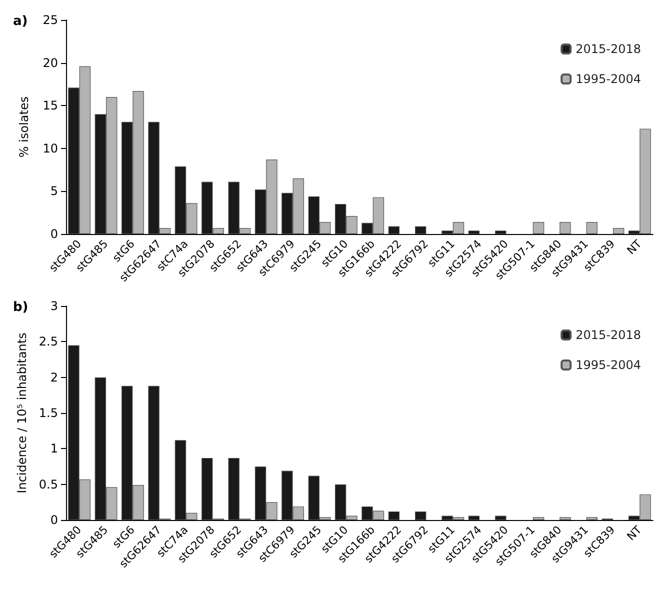 The image size is (669, 589). Describe the element at coordinates (24, 127) in the screenshot. I see `y-axis-title: % isolates` at that location.